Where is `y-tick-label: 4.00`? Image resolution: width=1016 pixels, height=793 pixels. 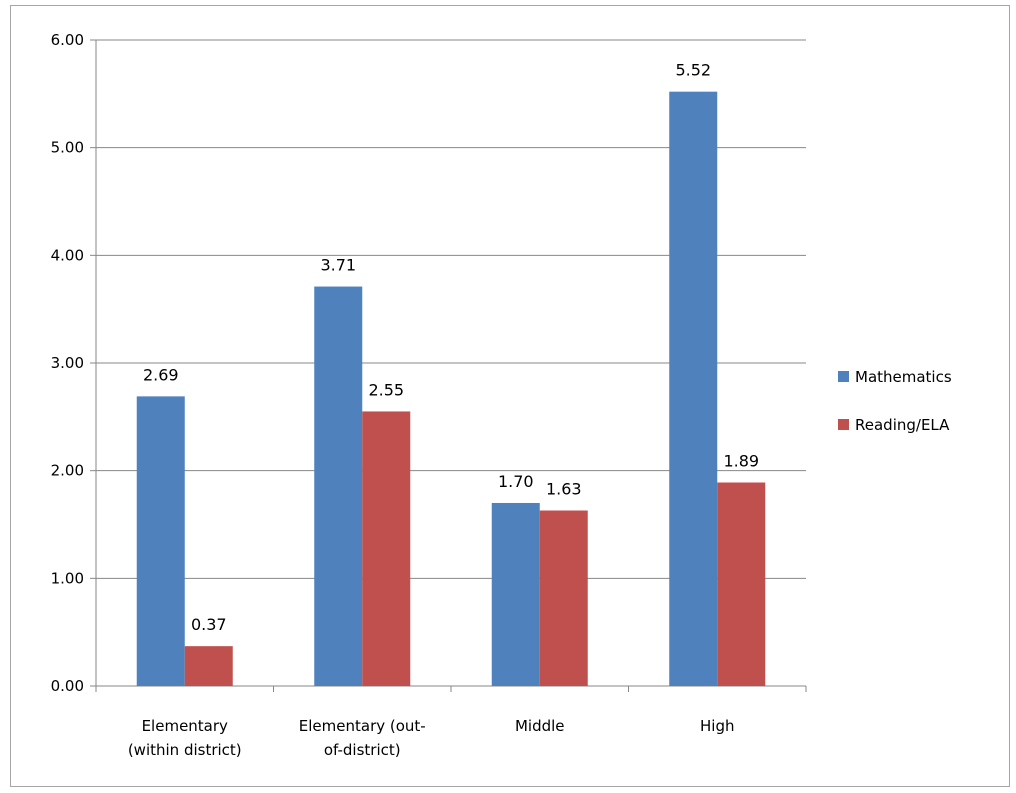
y-tick-label: 4.00 is located at coordinates (67, 255).